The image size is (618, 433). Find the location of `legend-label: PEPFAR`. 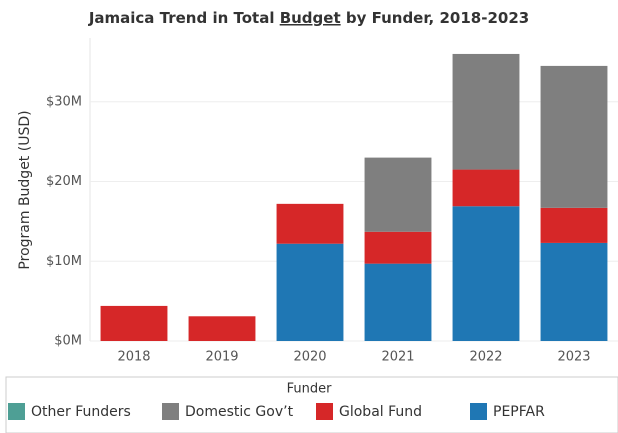

legend-label: PEPFAR is located at coordinates (519, 412).